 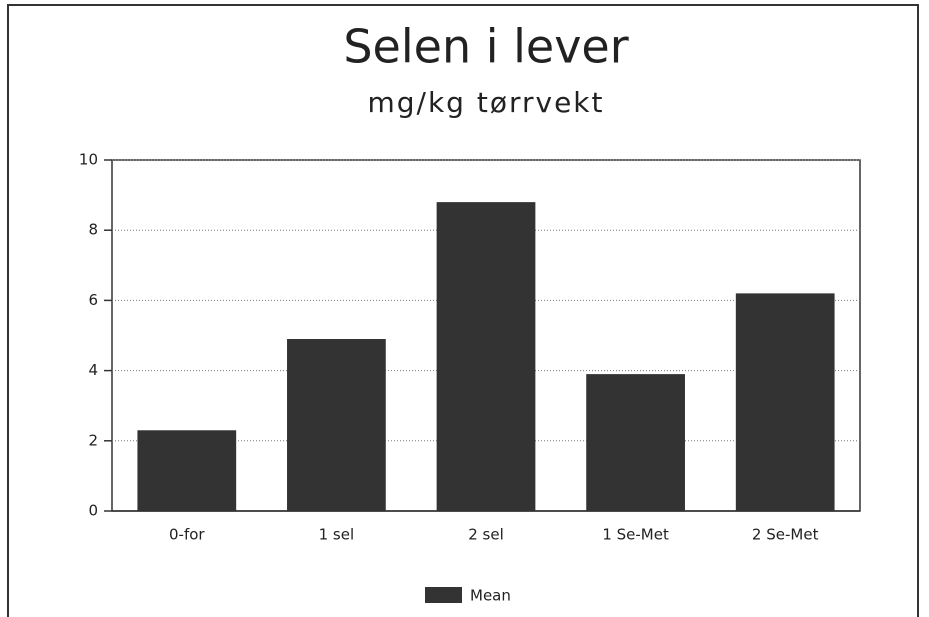 What do you see at coordinates (635, 535) in the screenshot?
I see `x-tick-label: 1 Se-Met` at bounding box center [635, 535].